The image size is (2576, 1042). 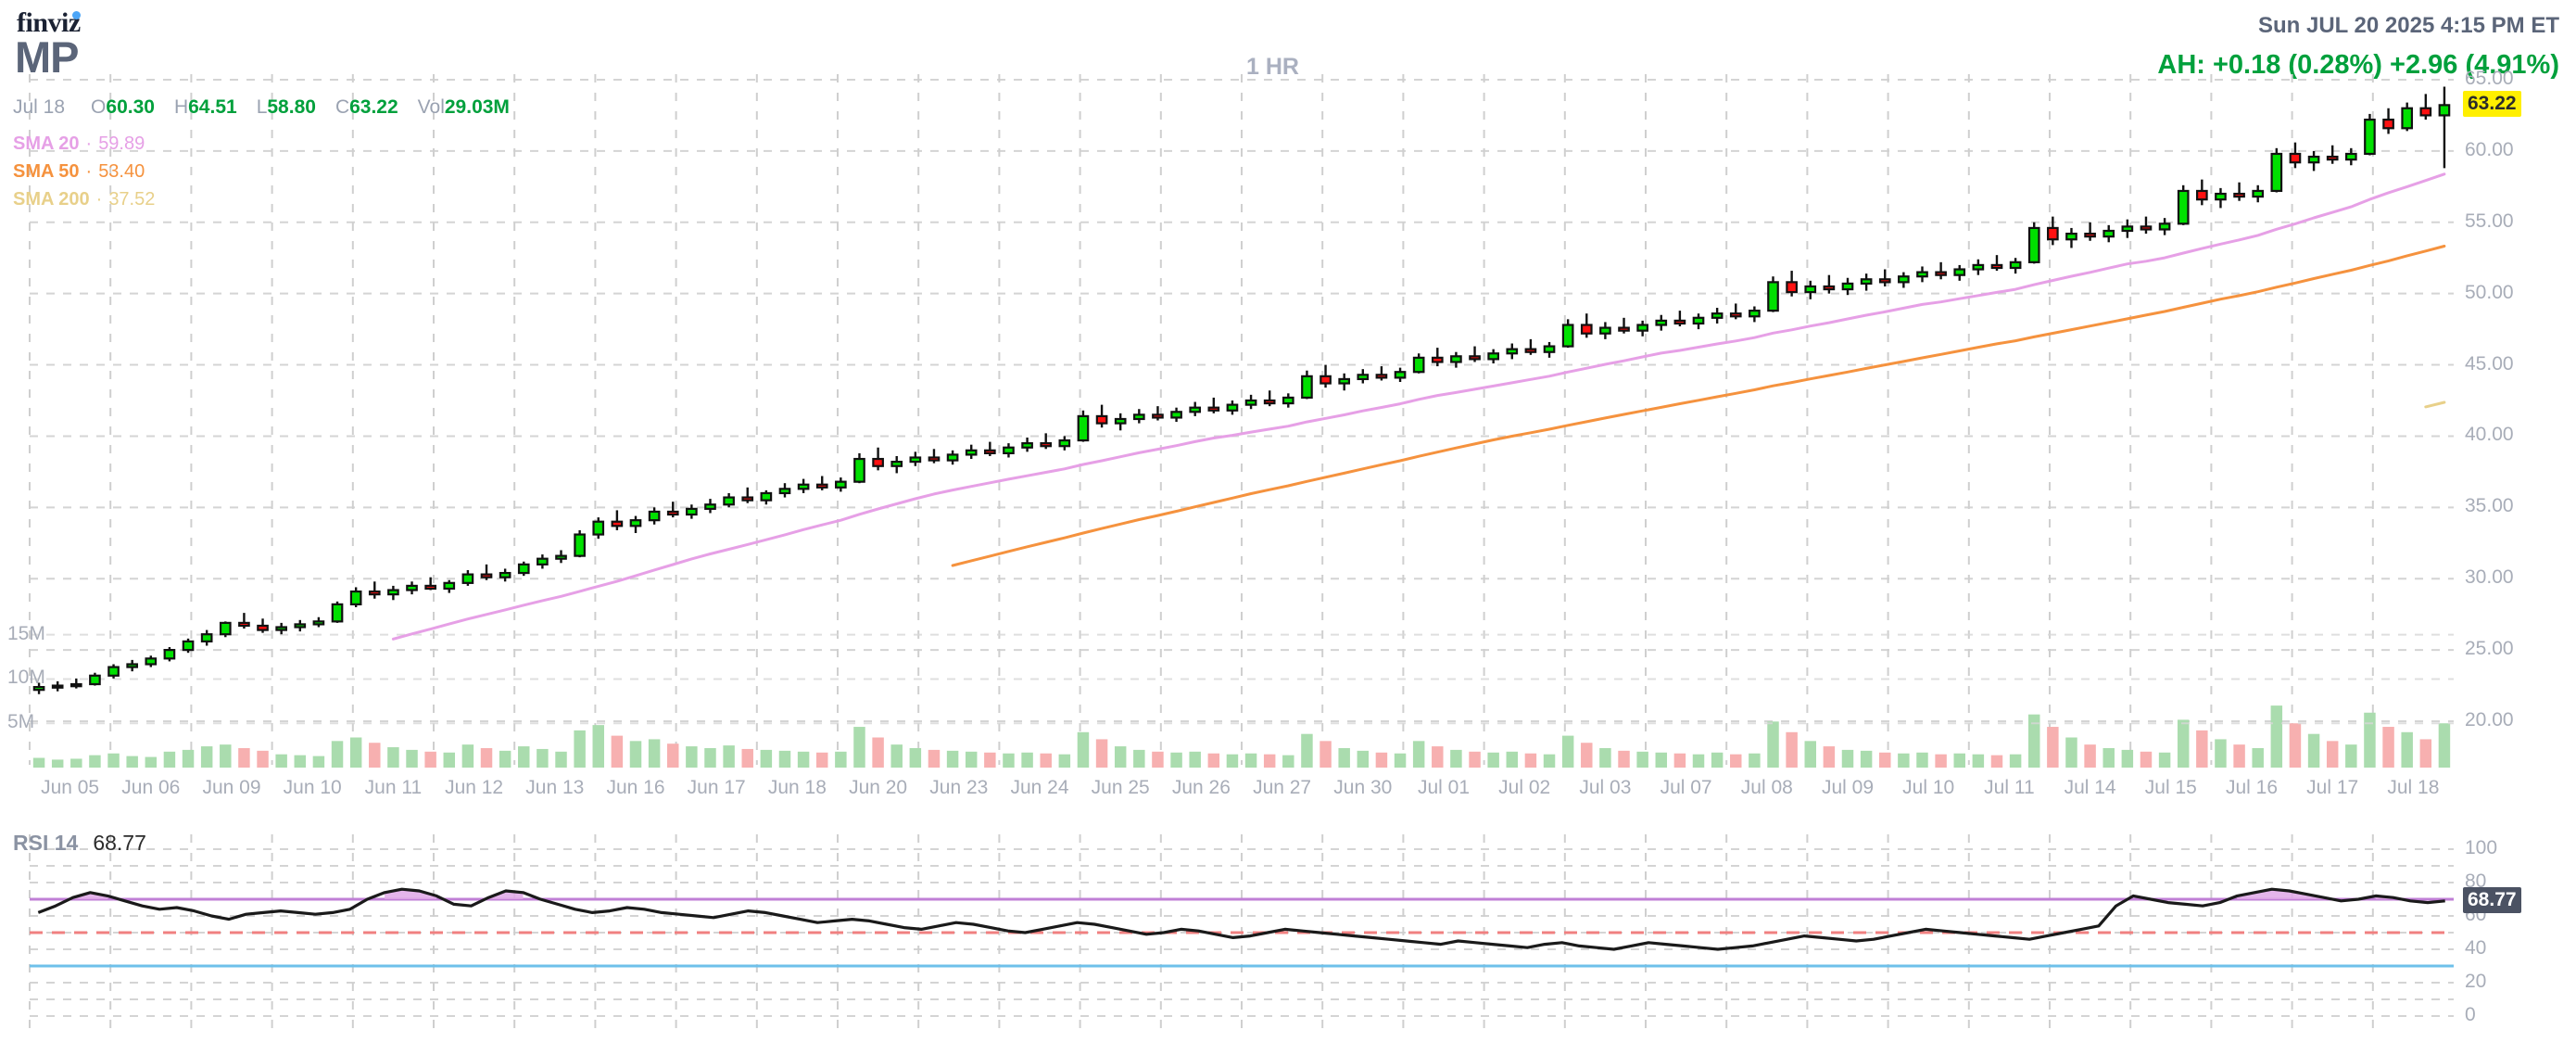 What do you see at coordinates (47, 57) in the screenshot?
I see `ticker-symbol: MP` at bounding box center [47, 57].